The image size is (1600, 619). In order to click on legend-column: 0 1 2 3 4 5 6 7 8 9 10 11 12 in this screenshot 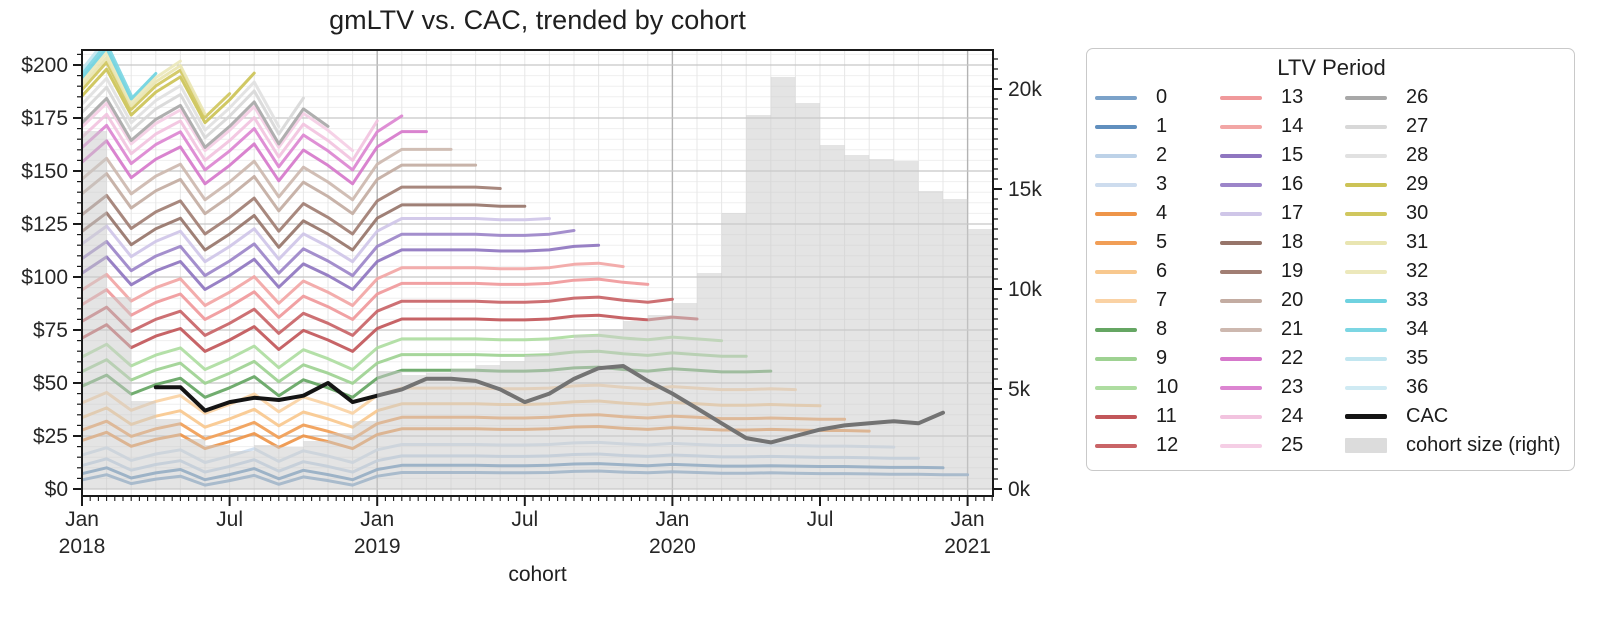, I will do `click(1157, 271)`.